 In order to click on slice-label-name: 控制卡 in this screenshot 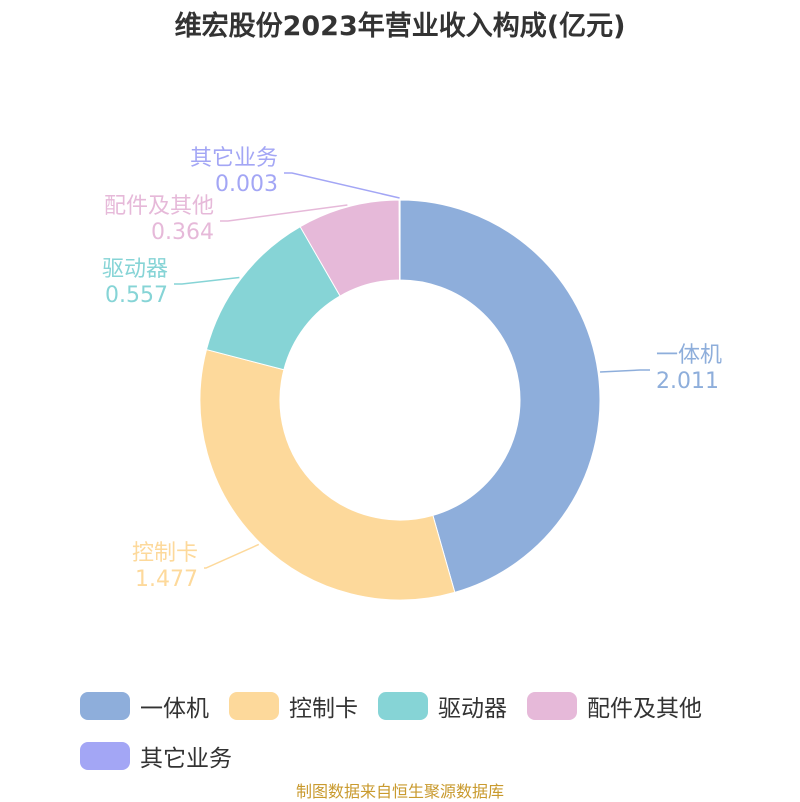, I will do `click(165, 553)`.